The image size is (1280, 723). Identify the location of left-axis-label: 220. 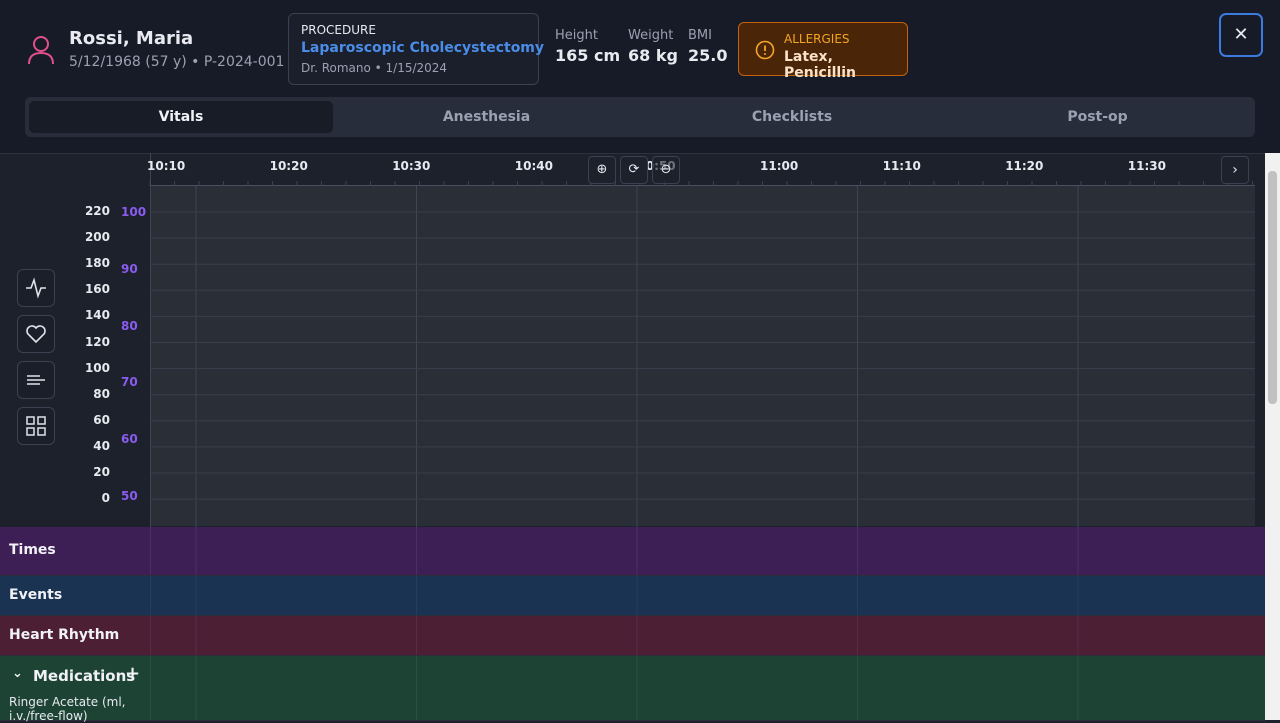
(97, 211).